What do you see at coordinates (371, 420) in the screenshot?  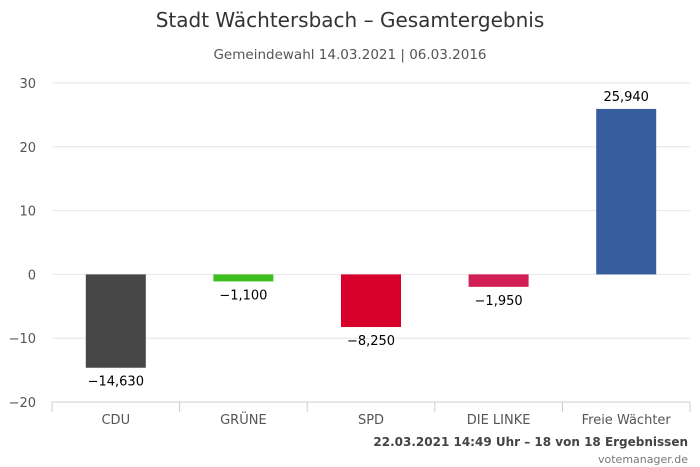 I see `x-tick-label: SPD` at bounding box center [371, 420].